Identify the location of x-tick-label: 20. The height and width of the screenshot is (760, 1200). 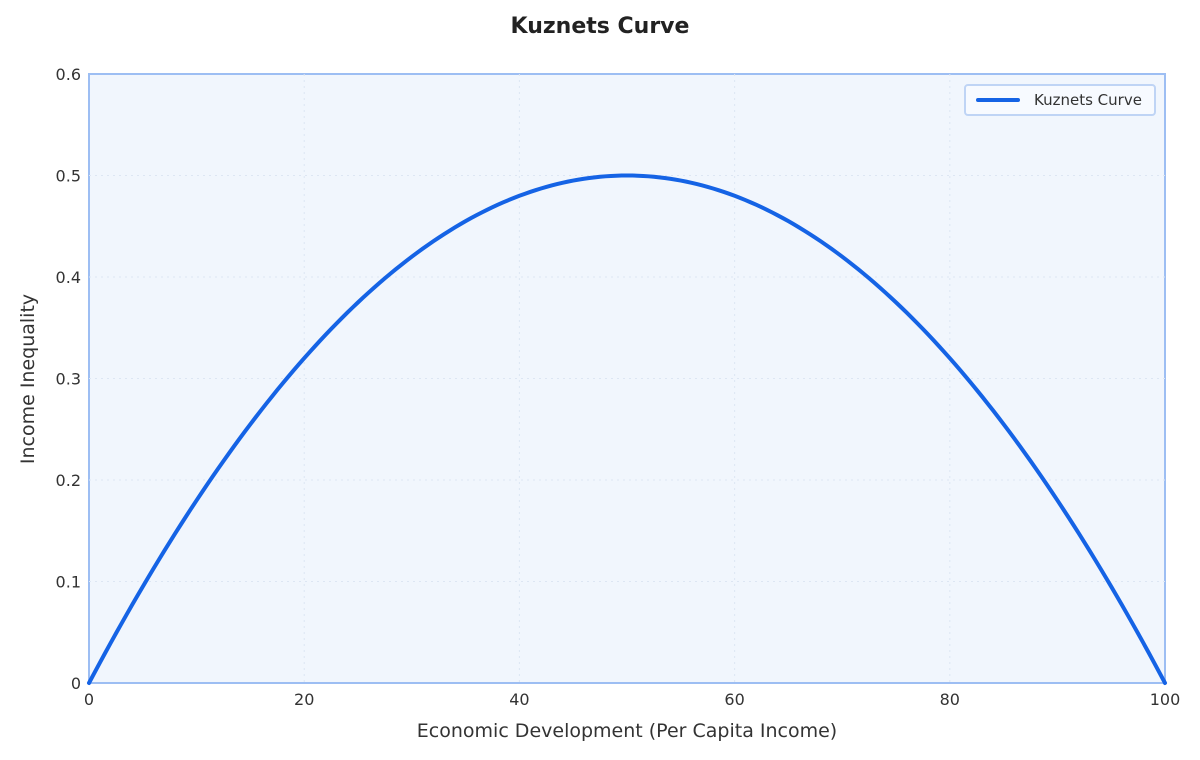
(304, 699).